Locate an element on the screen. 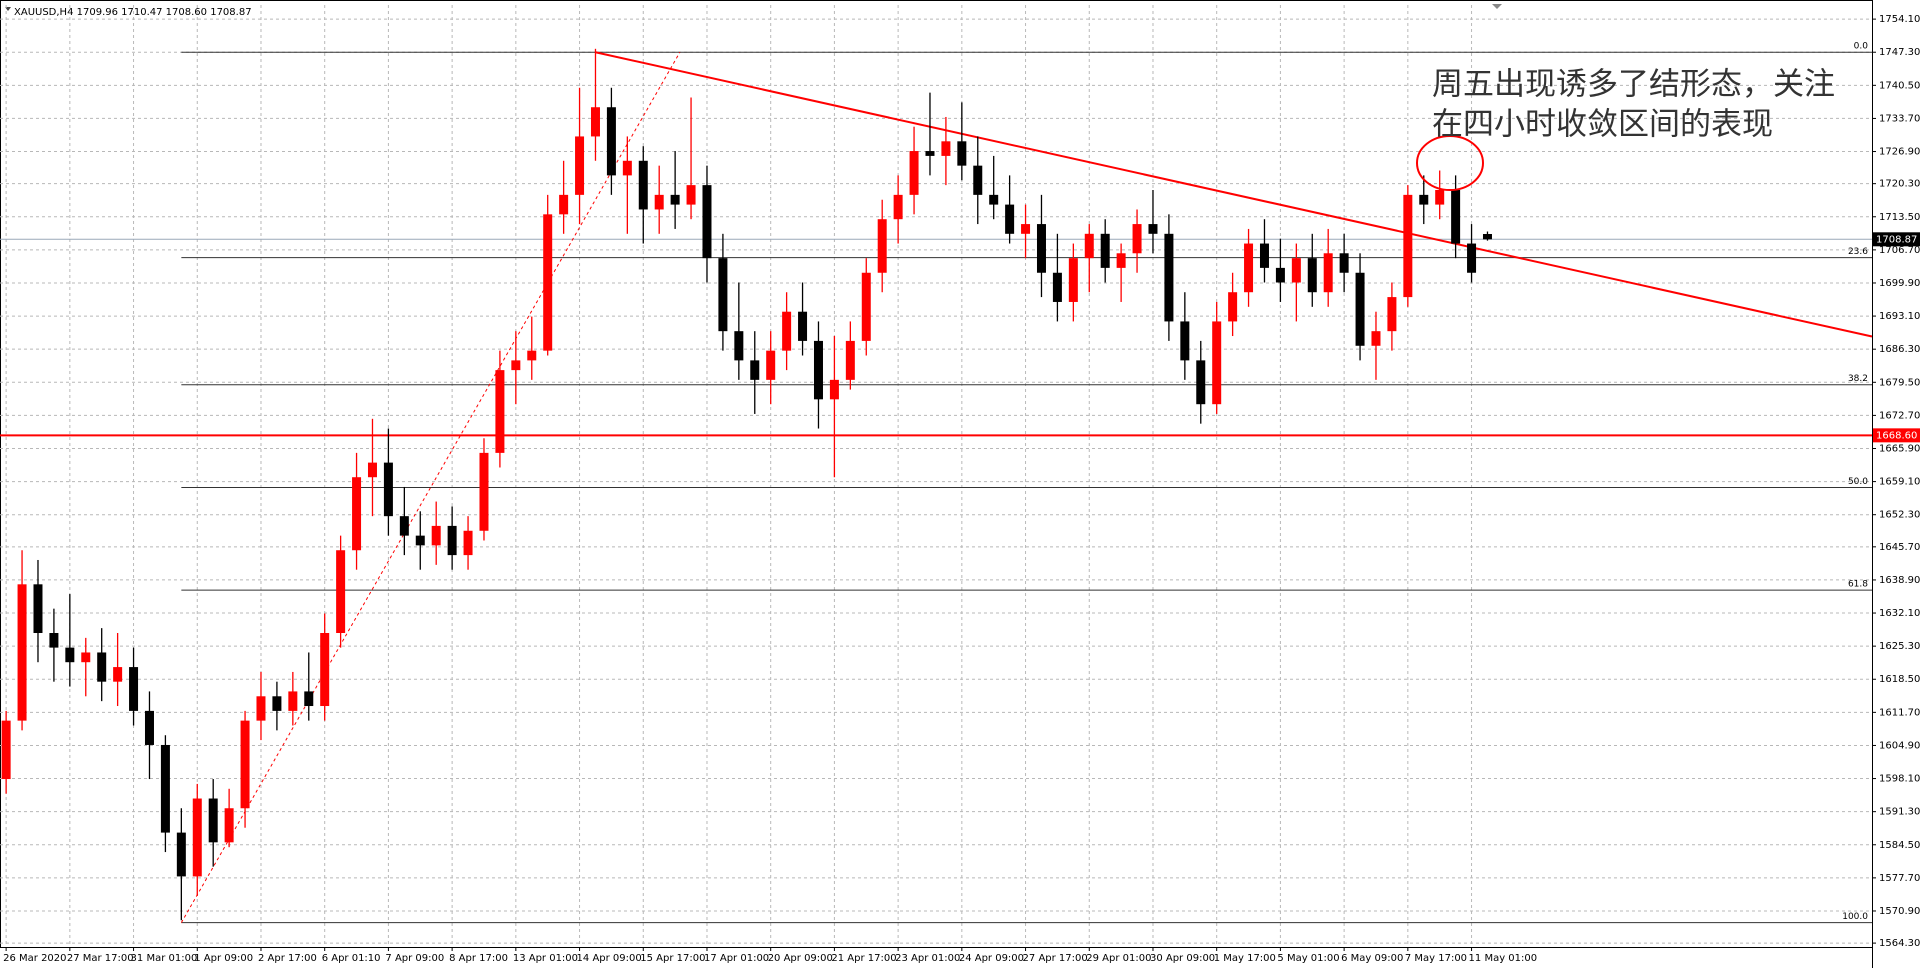  fib-label: 100.0 is located at coordinates (1855, 917).